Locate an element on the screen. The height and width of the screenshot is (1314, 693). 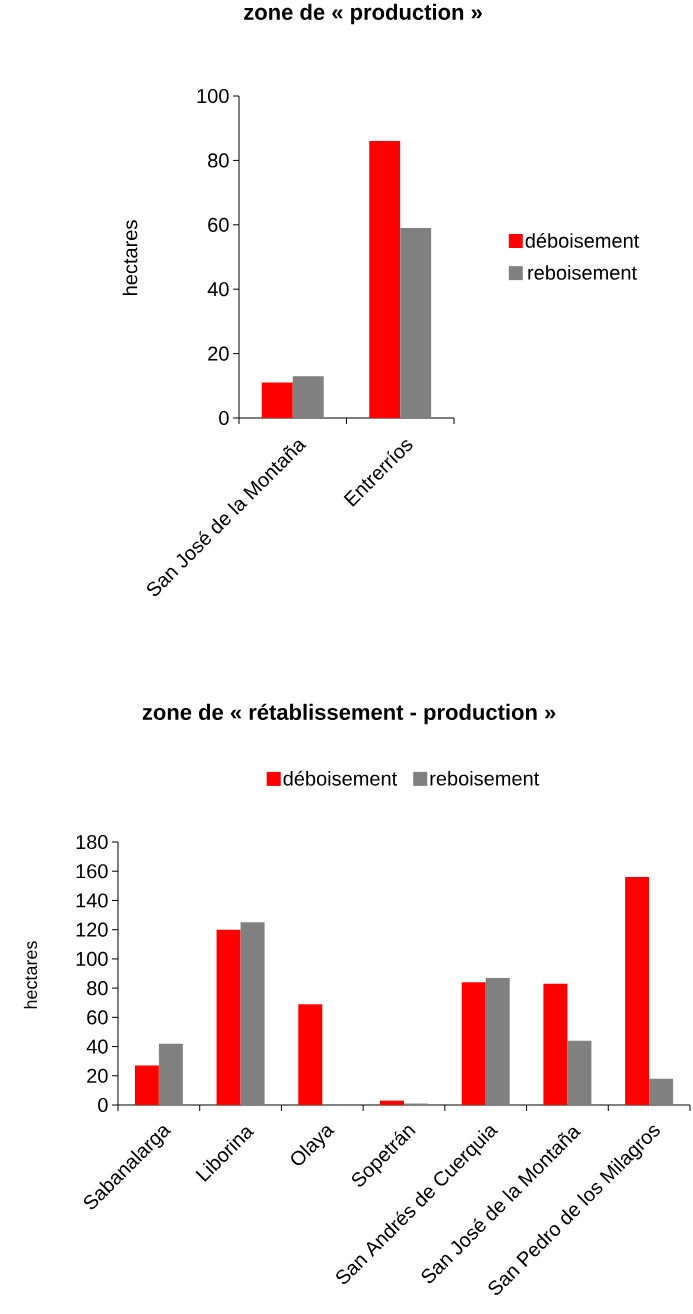
chart-title: zone de « production » is located at coordinates (363, 14).